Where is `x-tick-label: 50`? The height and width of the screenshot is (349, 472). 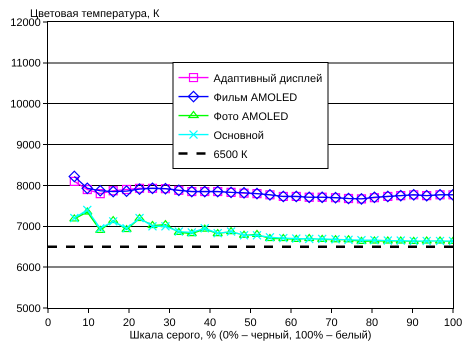 x-tick-label: 50 is located at coordinates (250, 323).